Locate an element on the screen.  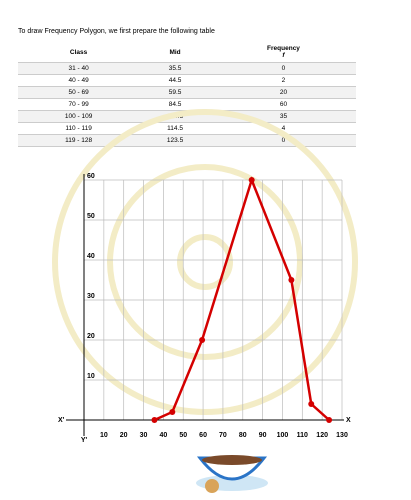
y-neg-label: Y' is located at coordinates (84, 440).